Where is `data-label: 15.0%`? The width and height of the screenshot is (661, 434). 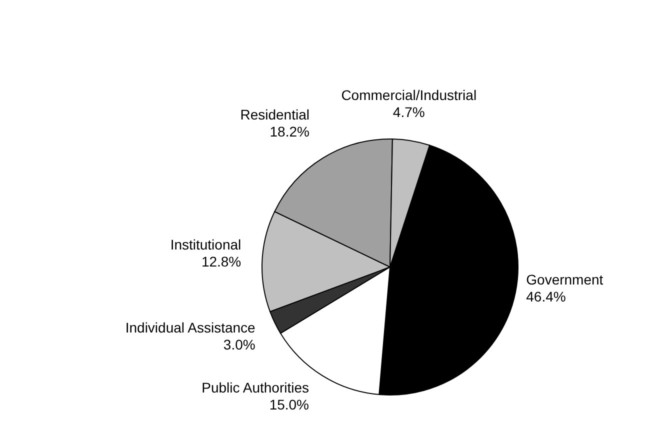
data-label: 15.0% is located at coordinates (289, 404).